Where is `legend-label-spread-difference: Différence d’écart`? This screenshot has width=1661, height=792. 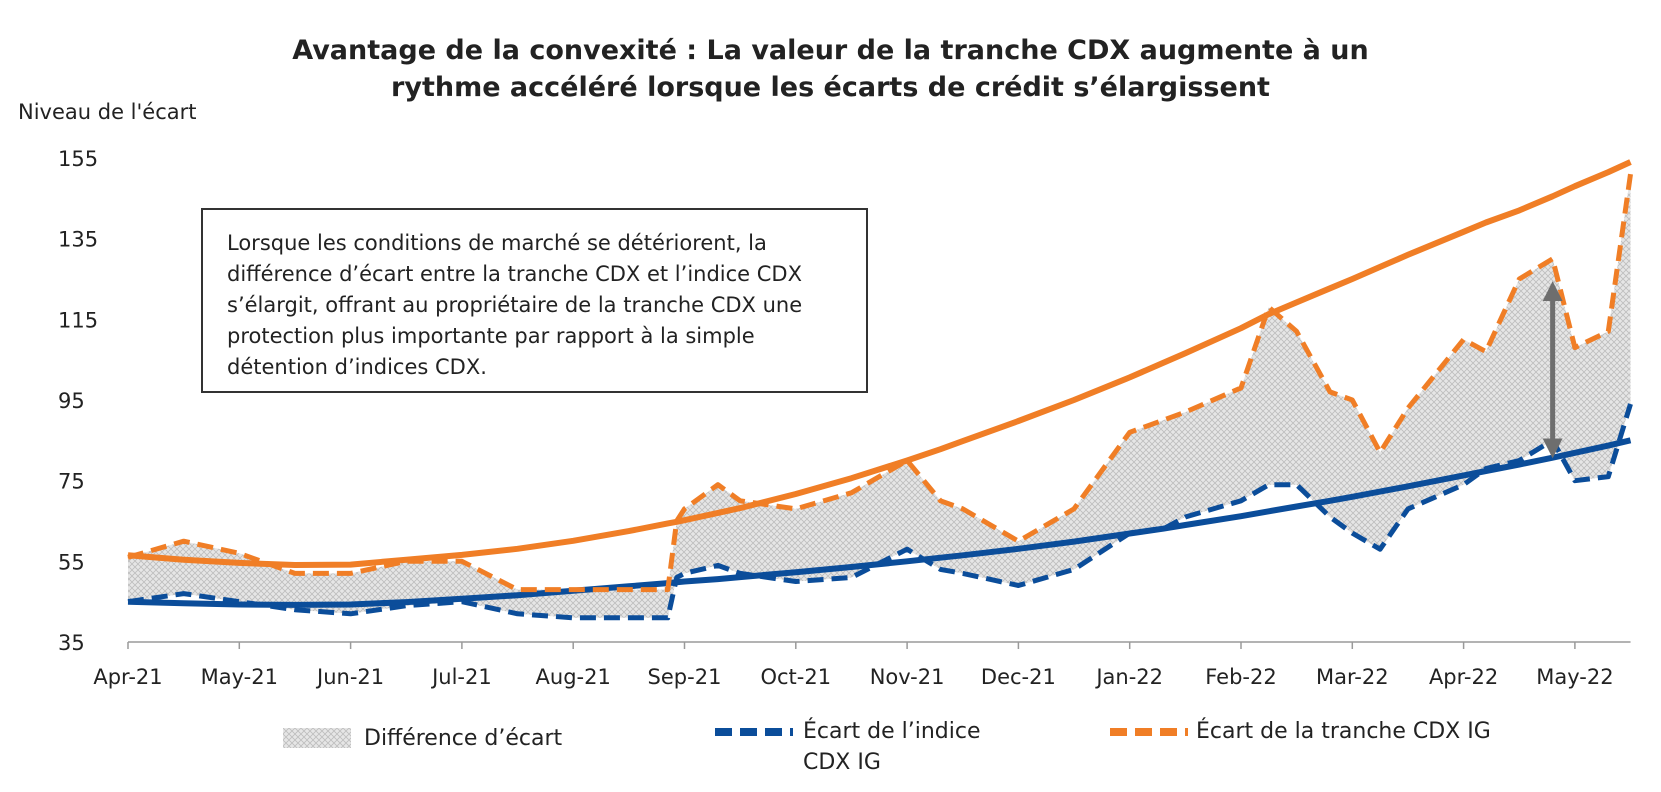
legend-label-spread-difference: Différence d’écart is located at coordinates (463, 738).